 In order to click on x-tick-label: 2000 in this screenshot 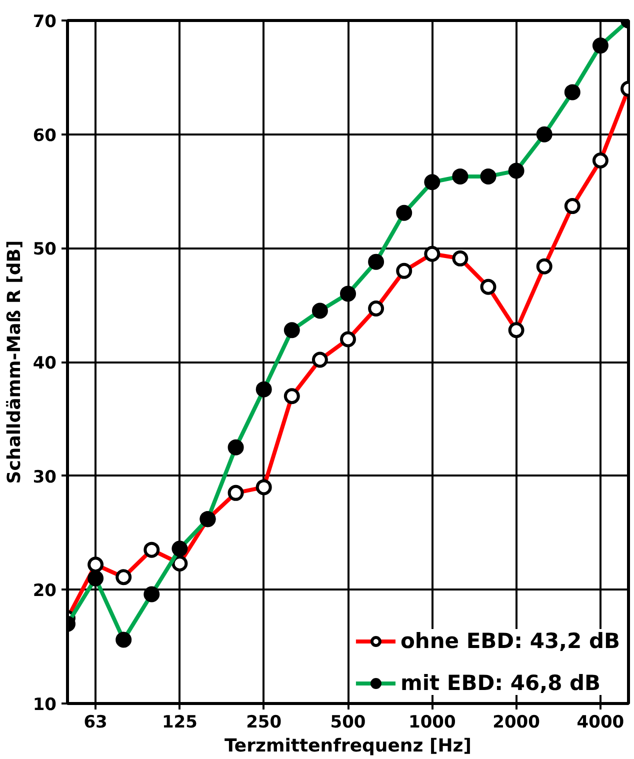, I will do `click(516, 722)`.